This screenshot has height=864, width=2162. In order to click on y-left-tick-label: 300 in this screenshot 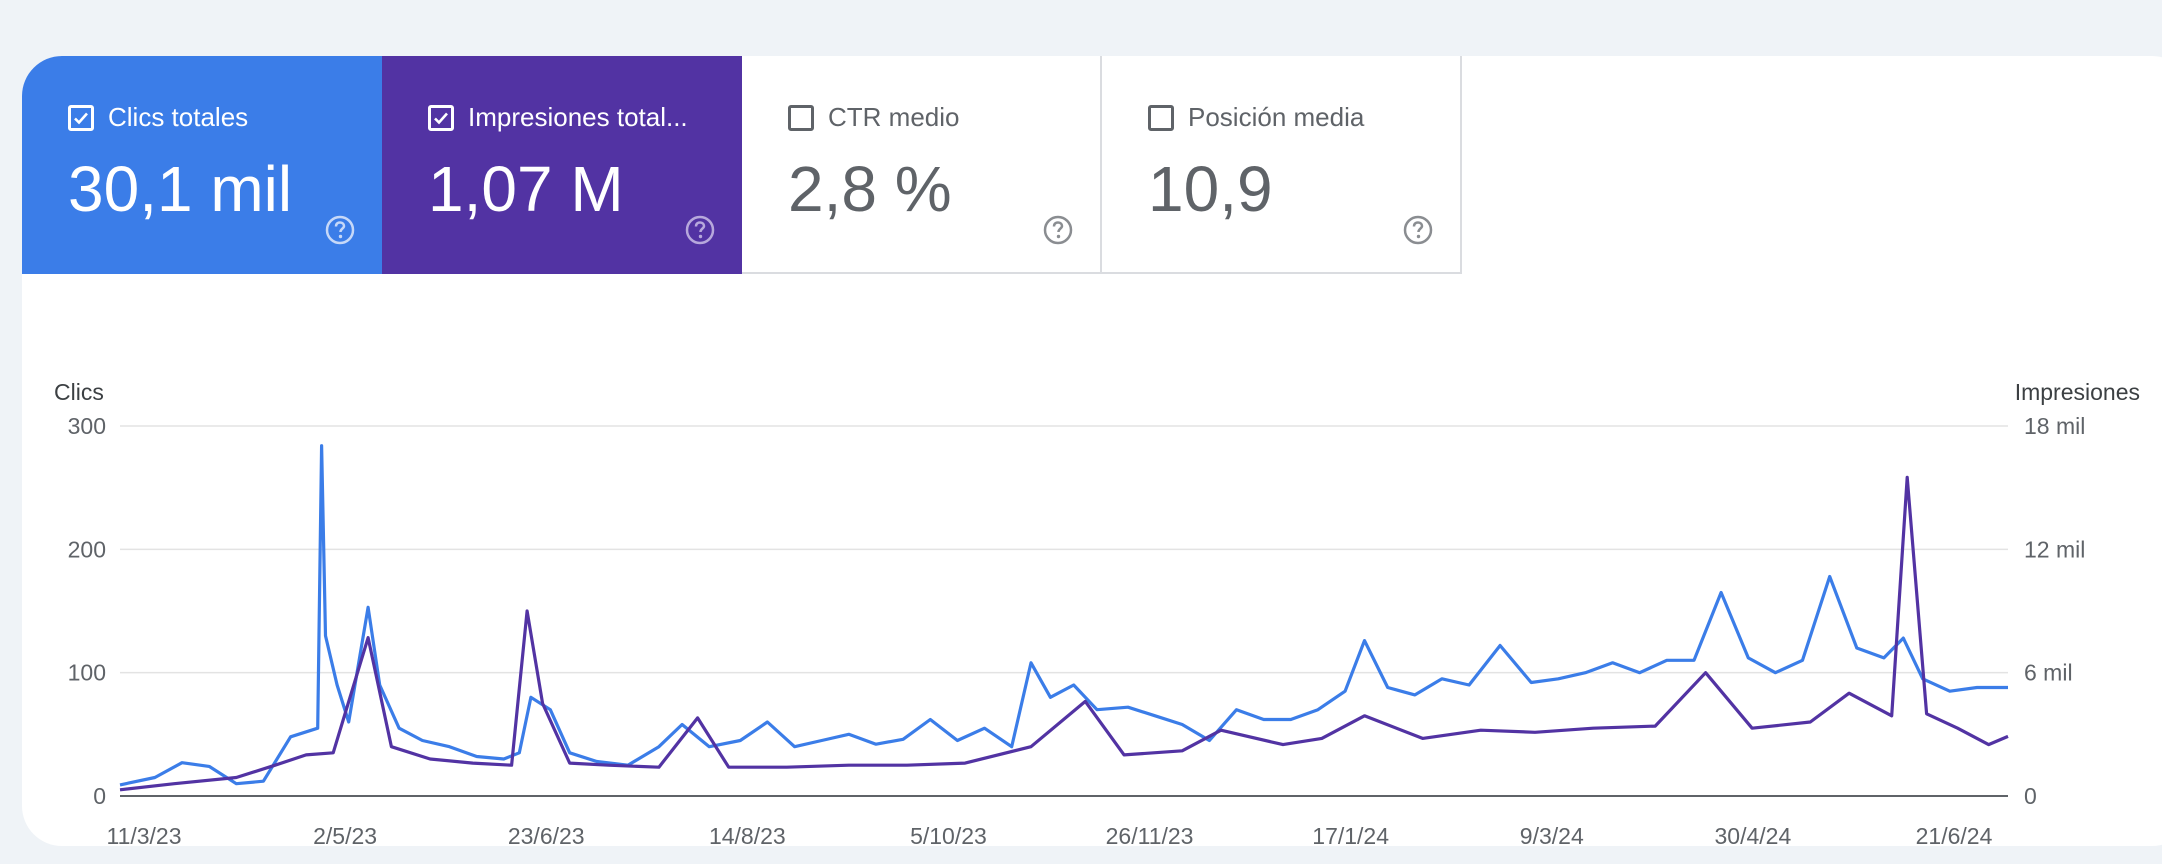, I will do `click(87, 426)`.